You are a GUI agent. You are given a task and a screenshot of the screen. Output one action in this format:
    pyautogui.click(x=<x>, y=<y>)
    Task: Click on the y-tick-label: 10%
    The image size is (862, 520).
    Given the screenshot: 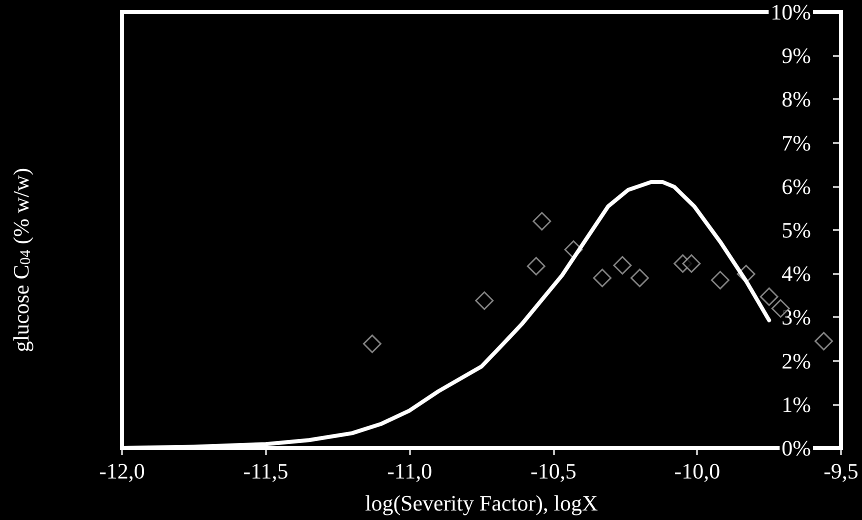 What is the action you would take?
    pyautogui.click(x=790, y=12)
    